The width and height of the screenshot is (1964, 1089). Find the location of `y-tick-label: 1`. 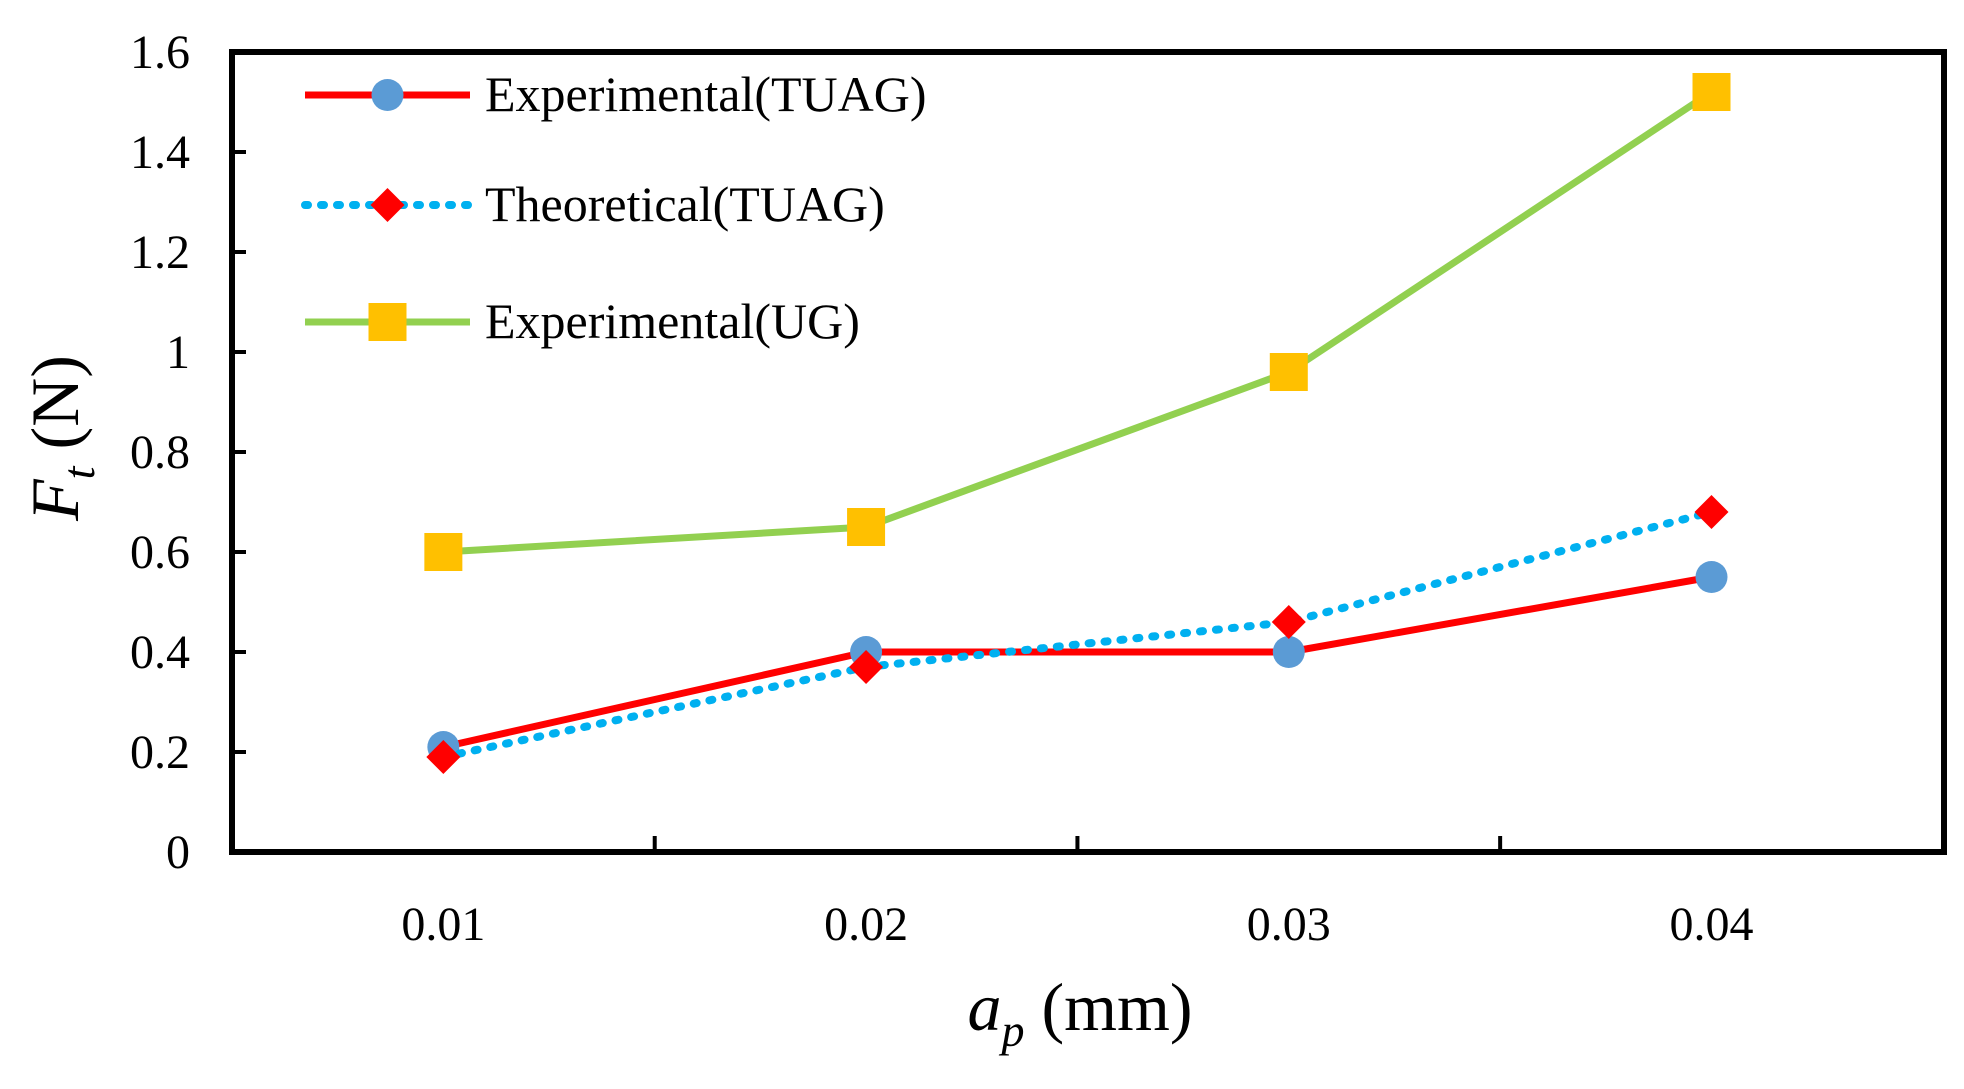

y-tick-label: 1 is located at coordinates (178, 352).